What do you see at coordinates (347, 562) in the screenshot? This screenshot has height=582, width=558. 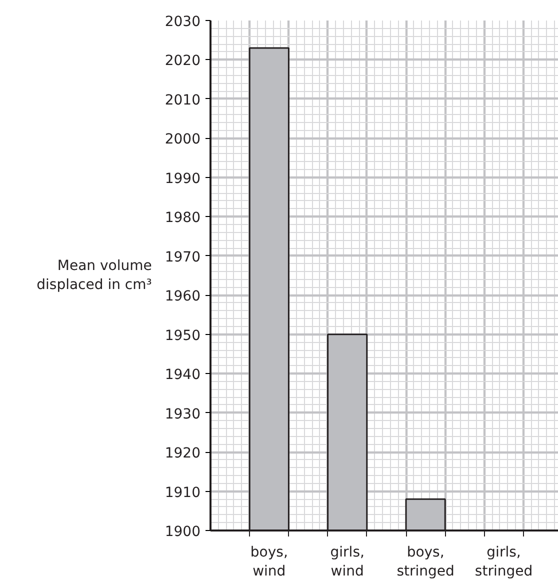 I see `x-tick-label: girls, wind` at bounding box center [347, 562].